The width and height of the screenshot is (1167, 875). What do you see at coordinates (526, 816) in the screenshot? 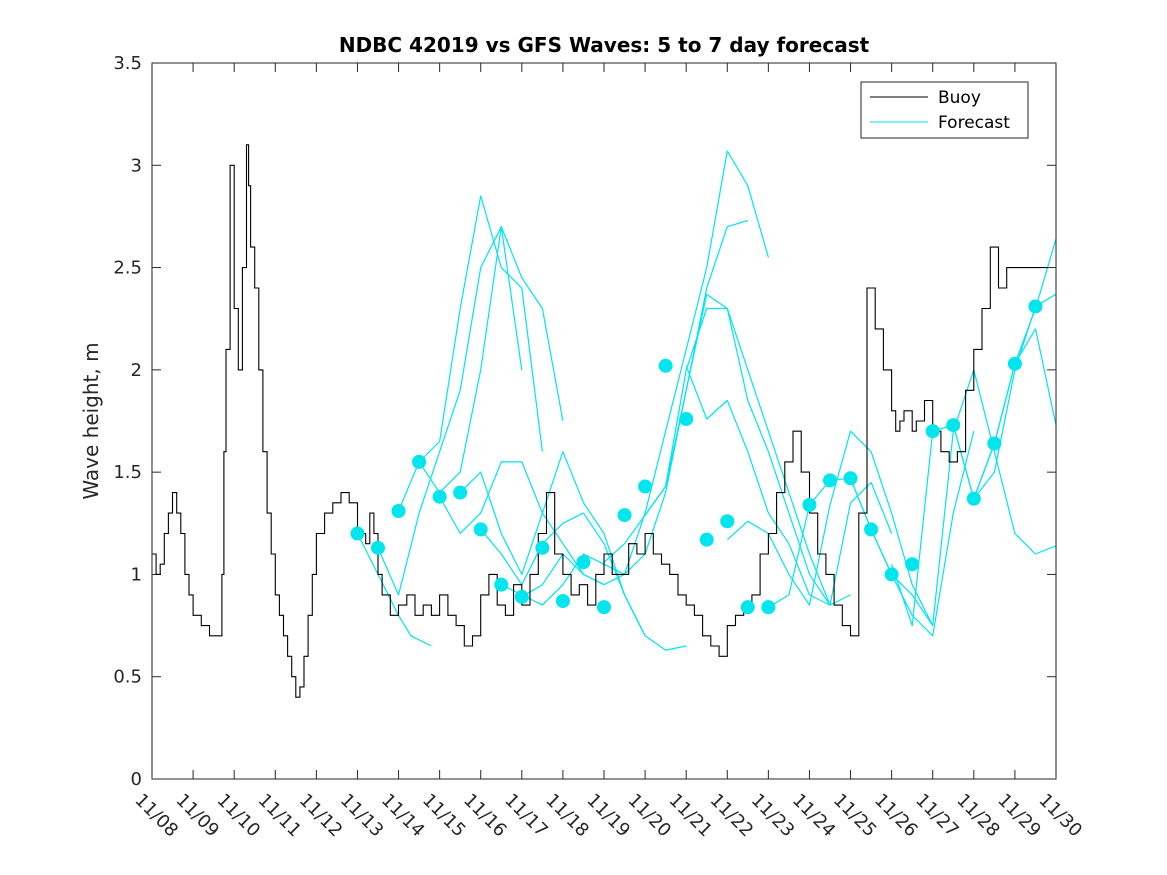
I see `x-tick-label: 11/17` at bounding box center [526, 816].